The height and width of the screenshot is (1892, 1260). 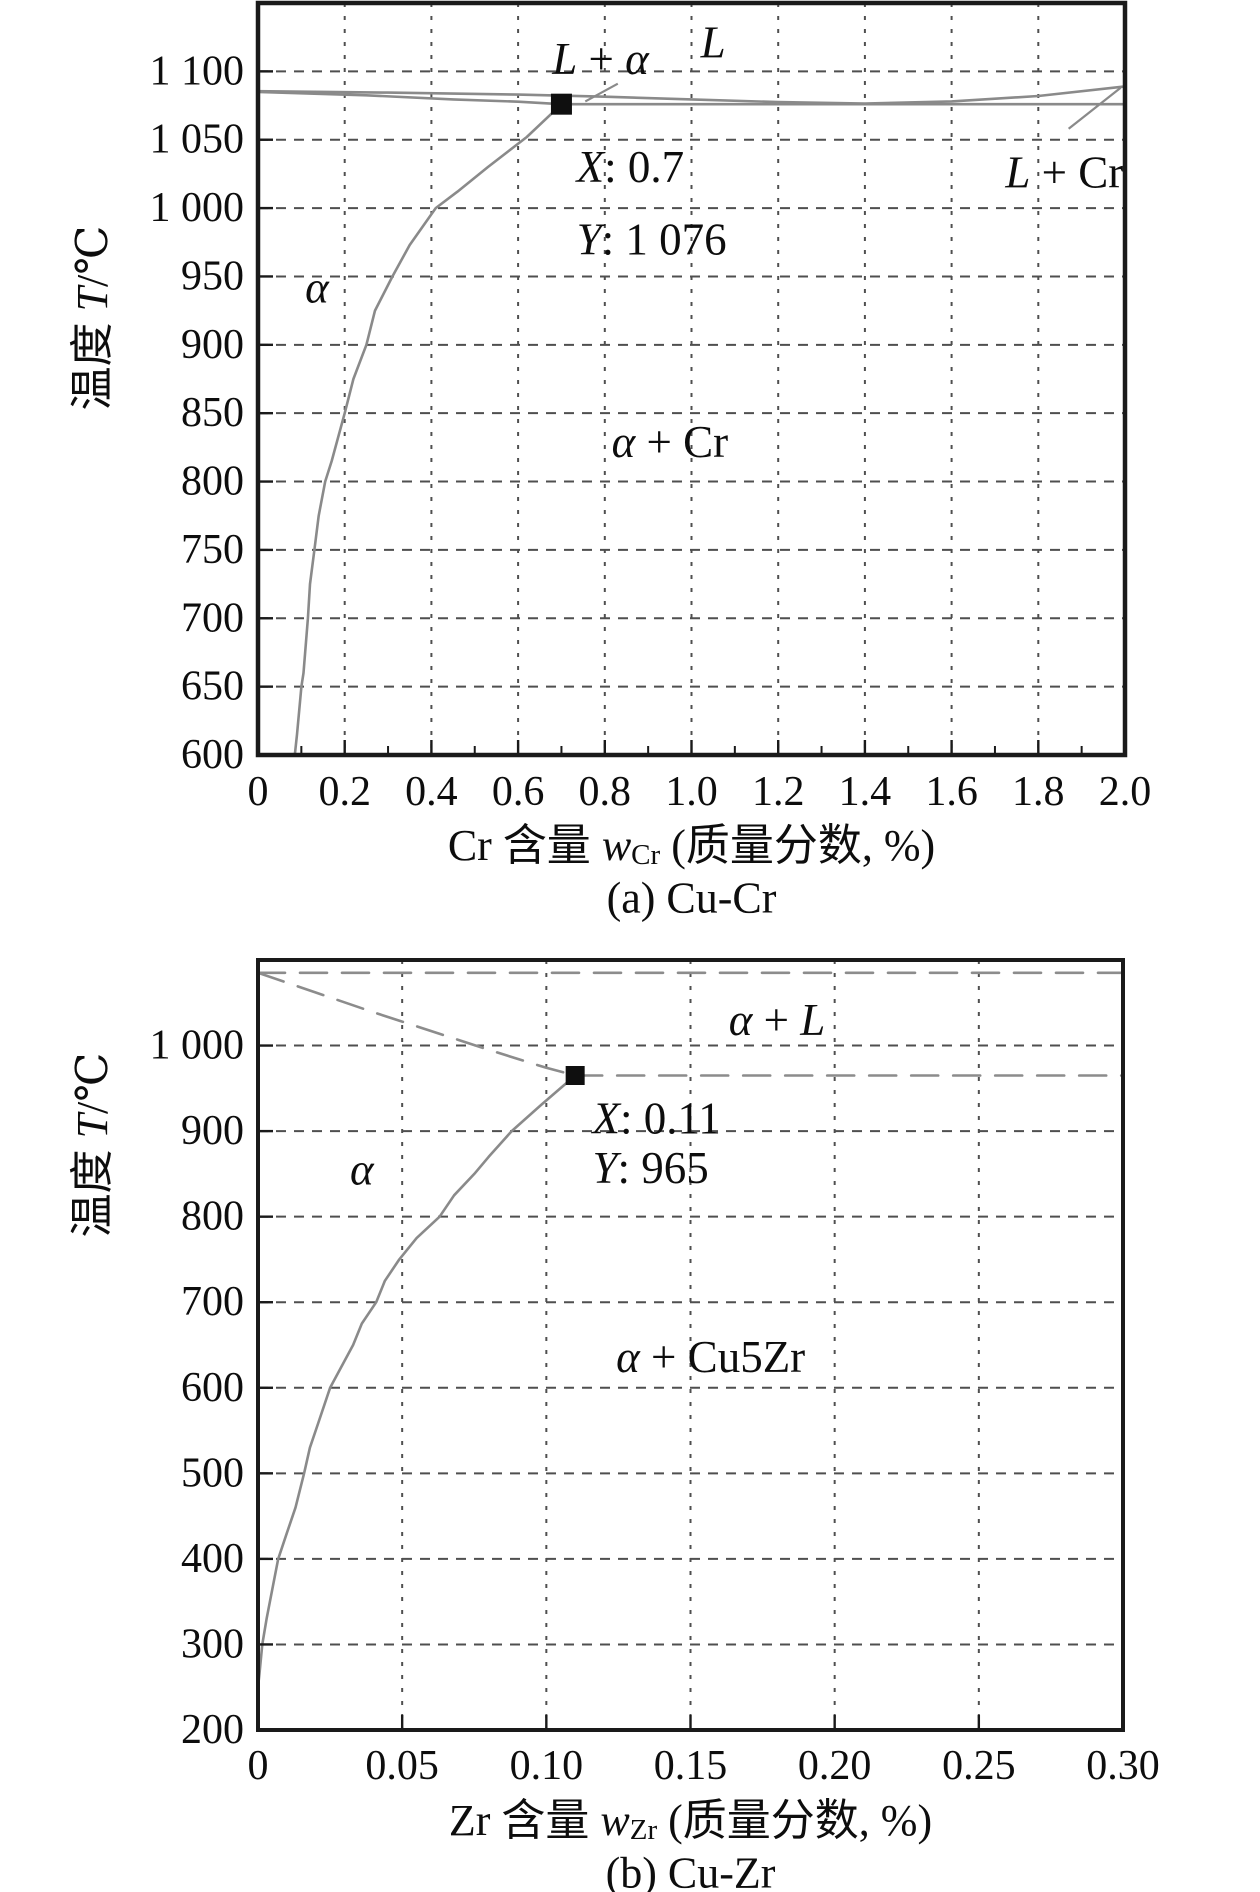 What do you see at coordinates (431, 792) in the screenshot?
I see `x-tick-label: 0.4` at bounding box center [431, 792].